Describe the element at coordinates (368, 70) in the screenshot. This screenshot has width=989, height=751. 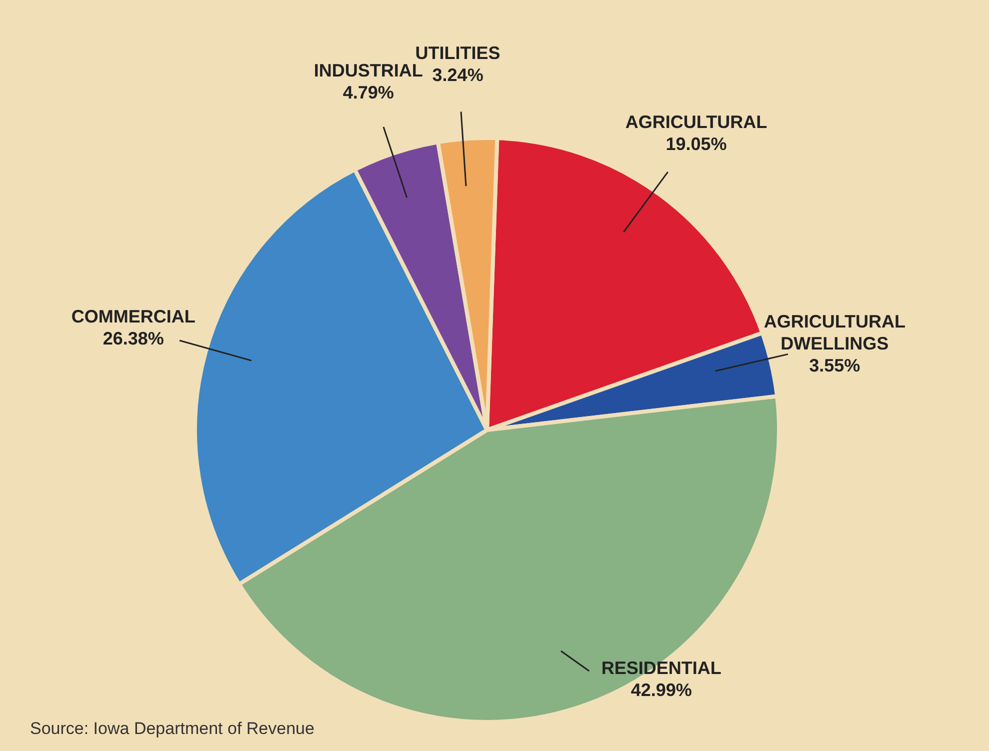
I see `slice-label: INDUSTRIAL` at that location.